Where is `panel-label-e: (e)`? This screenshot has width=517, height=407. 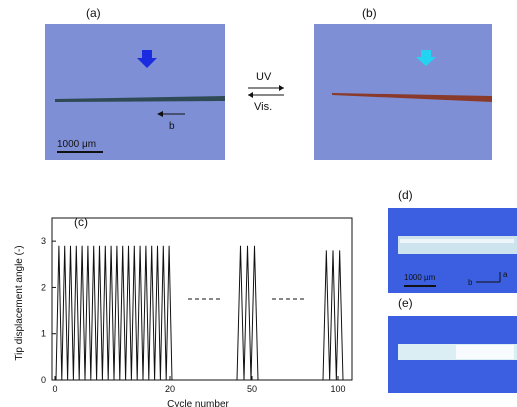 panel-label-e: (e) is located at coordinates (405, 303).